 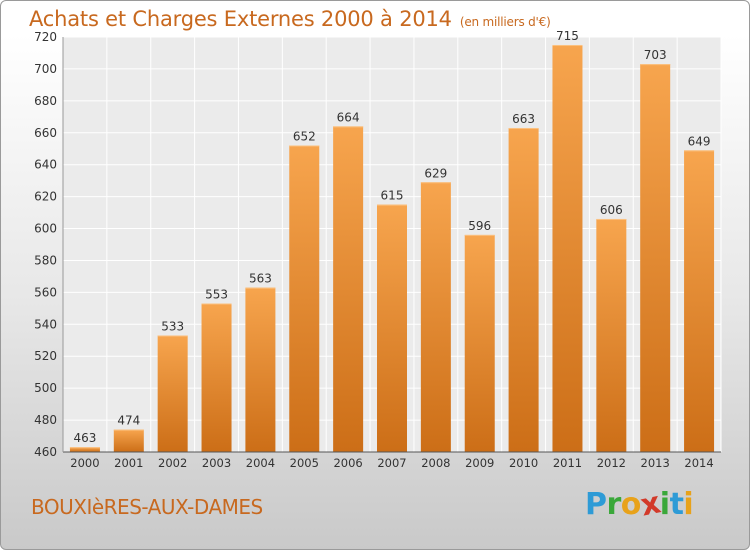 I want to click on logo-letter: o, so click(x=631, y=504).